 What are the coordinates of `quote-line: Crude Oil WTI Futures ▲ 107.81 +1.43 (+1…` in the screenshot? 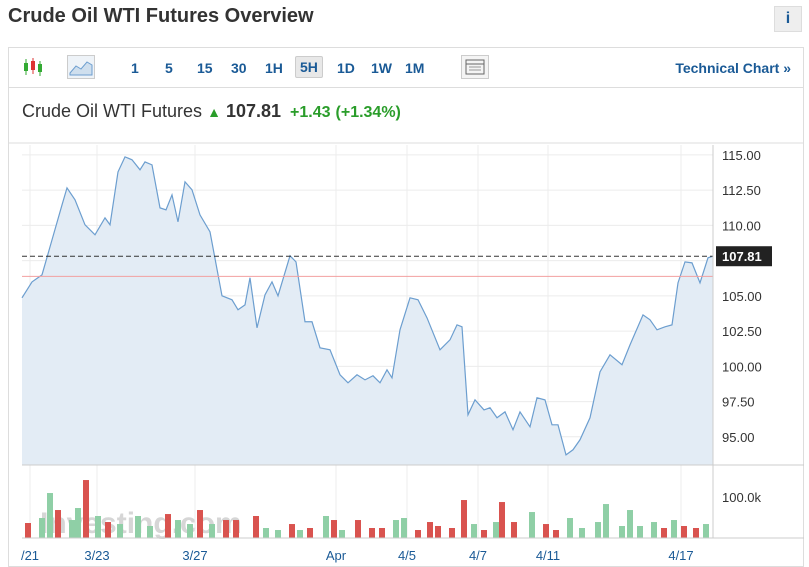 It's located at (211, 111).